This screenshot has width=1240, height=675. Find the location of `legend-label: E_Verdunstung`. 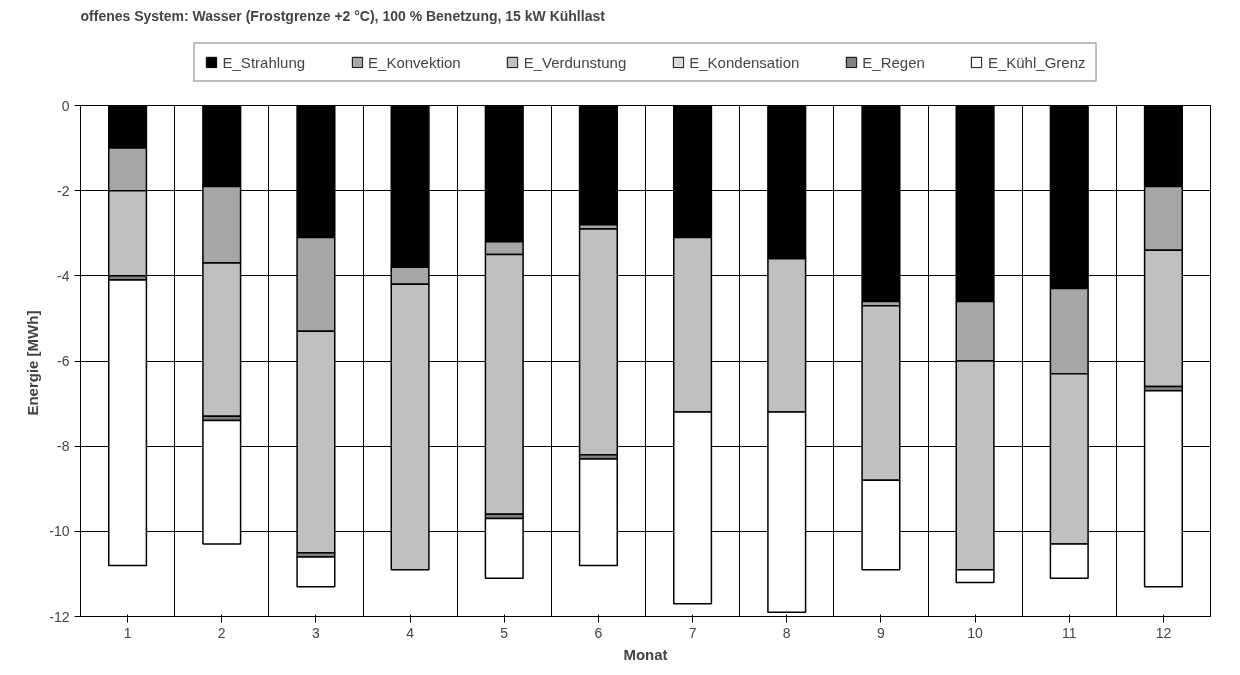

legend-label: E_Verdunstung is located at coordinates (575, 61).